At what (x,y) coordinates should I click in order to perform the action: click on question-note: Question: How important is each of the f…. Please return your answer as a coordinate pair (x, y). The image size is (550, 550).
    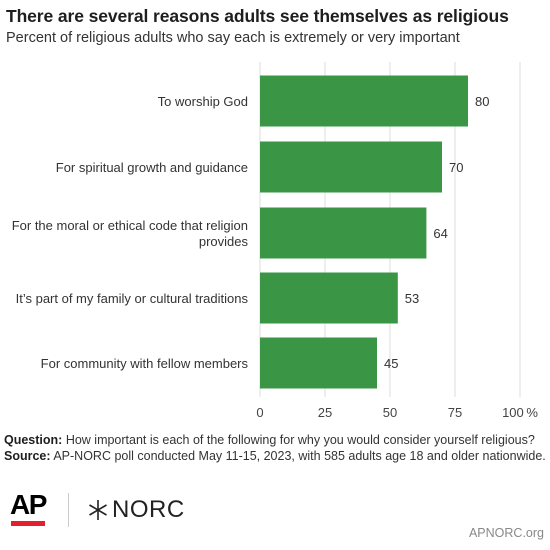
    Looking at the image, I should click on (275, 440).